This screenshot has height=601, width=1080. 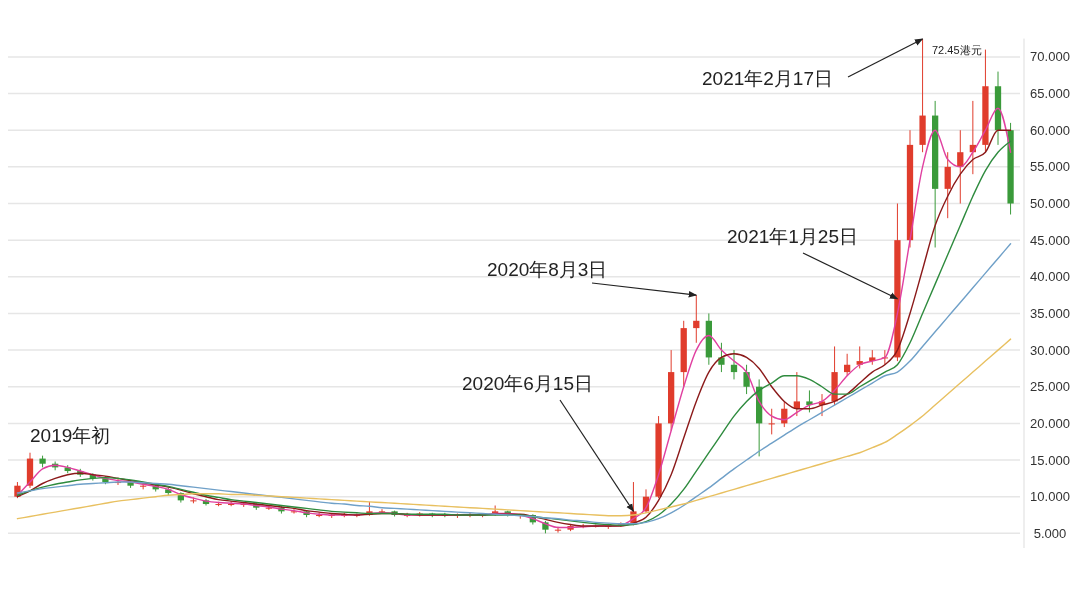 What do you see at coordinates (1050, 57) in the screenshot?
I see `y-tick-label: 70.000` at bounding box center [1050, 57].